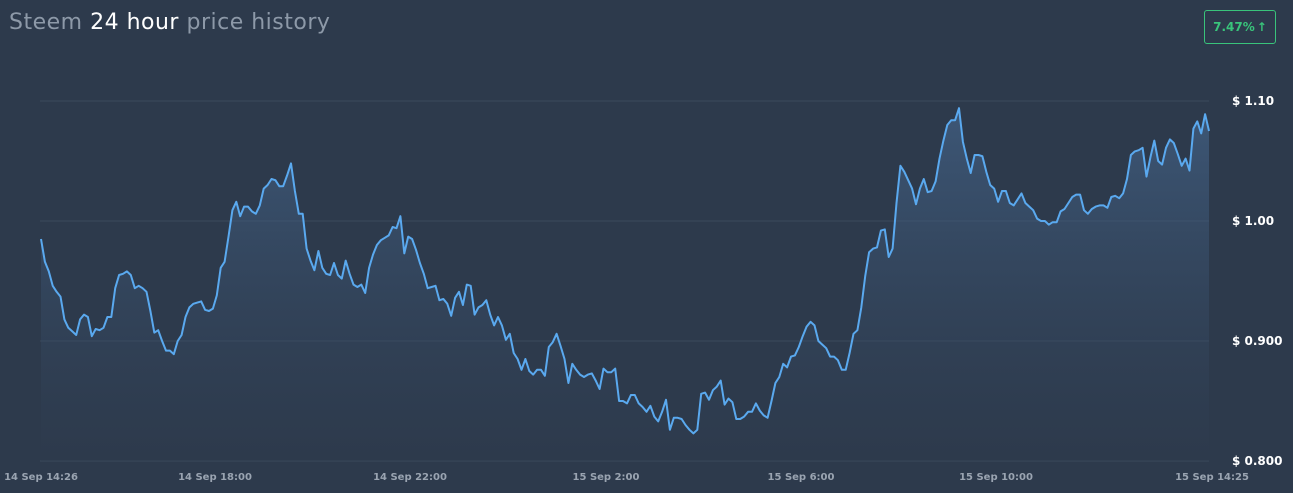 Image resolution: width=1293 pixels, height=493 pixels. I want to click on chart-title: Steem 24 hour price history, so click(169, 22).